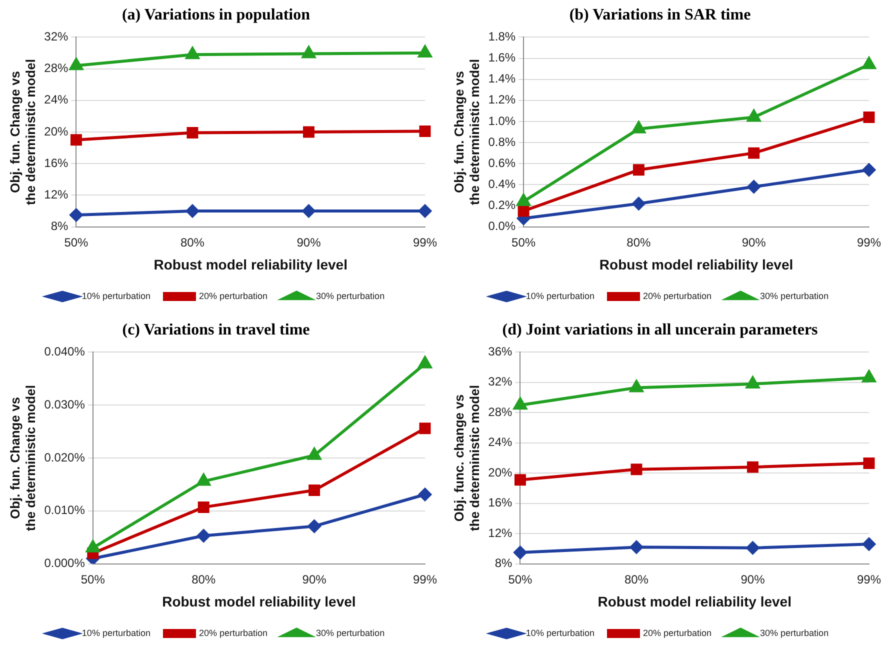 This screenshot has height=654, width=889. What do you see at coordinates (502, 141) in the screenshot?
I see `y-tick-label: 0.8%` at bounding box center [502, 141].